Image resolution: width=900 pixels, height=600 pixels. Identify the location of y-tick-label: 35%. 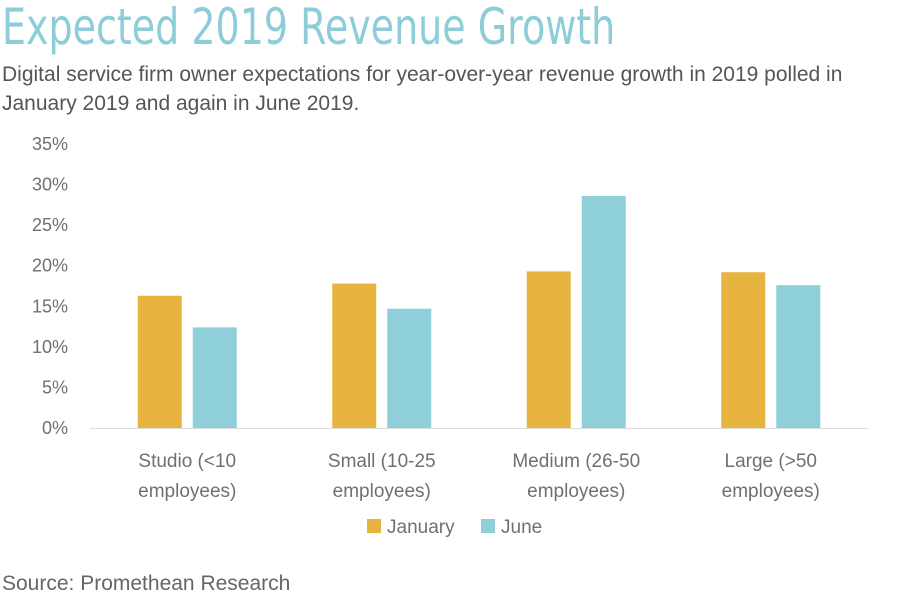
(50, 144).